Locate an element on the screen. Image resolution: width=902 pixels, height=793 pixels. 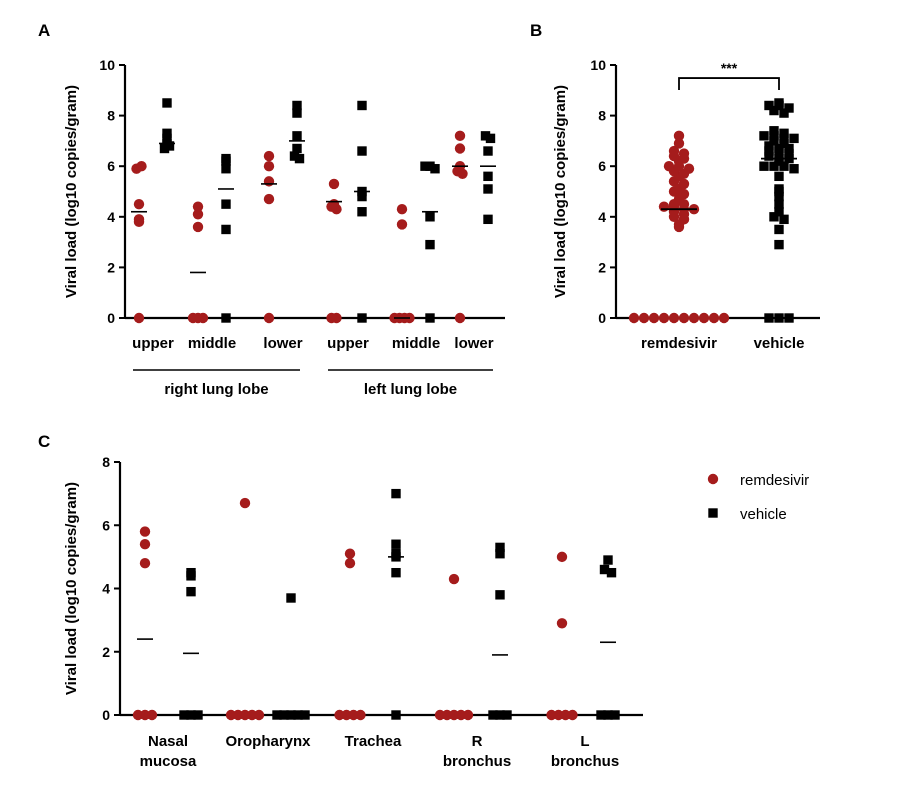
remdesivir-swarm is located at coordinates (679, 227).